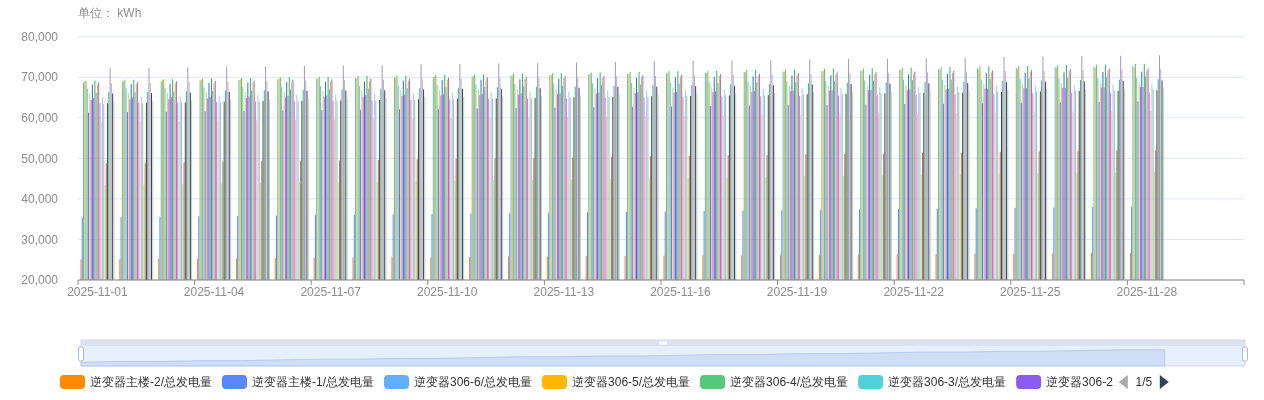  I want to click on x-tick-label: 2025-11-10, so click(447, 292).